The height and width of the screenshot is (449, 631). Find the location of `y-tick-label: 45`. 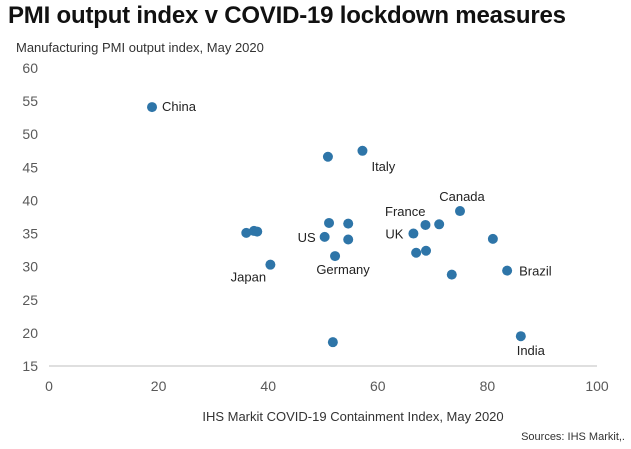

y-tick-label: 45 is located at coordinates (30, 167).